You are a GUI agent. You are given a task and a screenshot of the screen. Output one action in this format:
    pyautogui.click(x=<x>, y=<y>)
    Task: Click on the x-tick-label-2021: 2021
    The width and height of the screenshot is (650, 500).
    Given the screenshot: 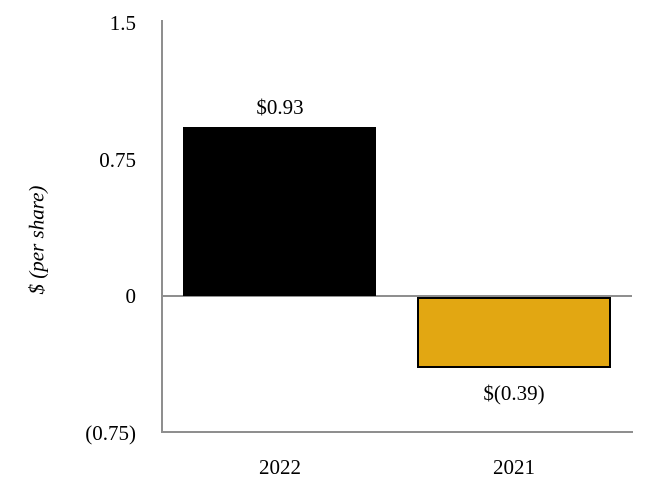 What is the action you would take?
    pyautogui.click(x=514, y=467)
    